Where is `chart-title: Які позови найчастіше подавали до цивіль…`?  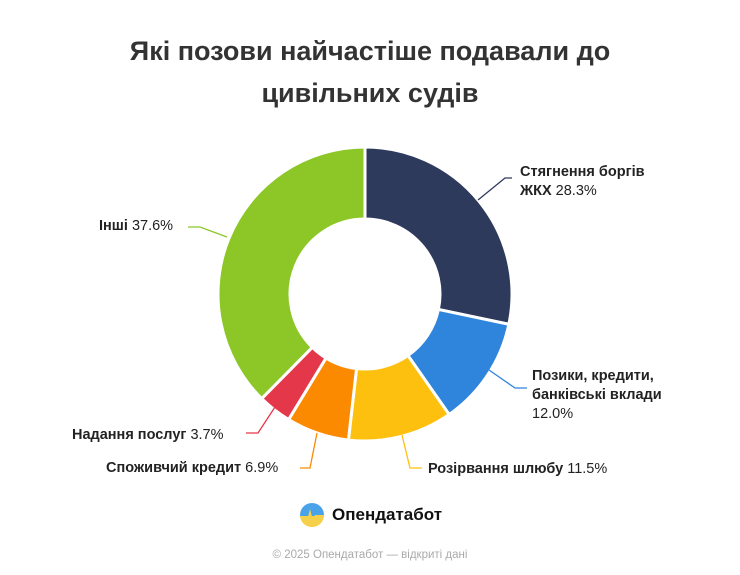
chart-title: Які позови найчастіше подавали до цивіль… is located at coordinates (370, 72).